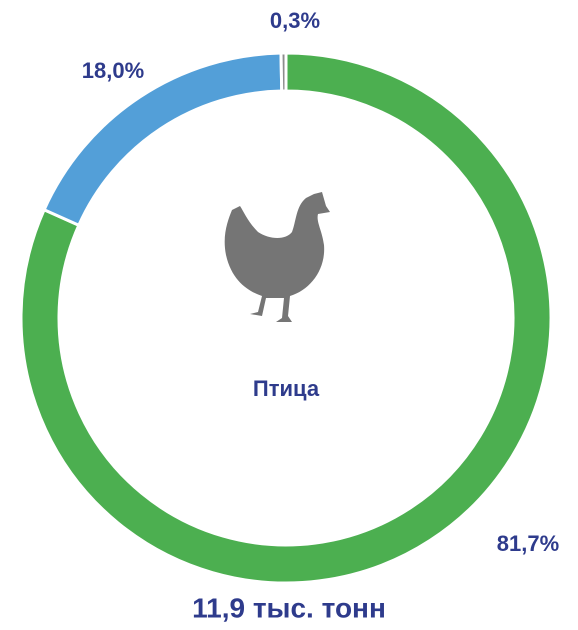  Describe the element at coordinates (277, 257) in the screenshot. I see `chicken-icon` at that location.